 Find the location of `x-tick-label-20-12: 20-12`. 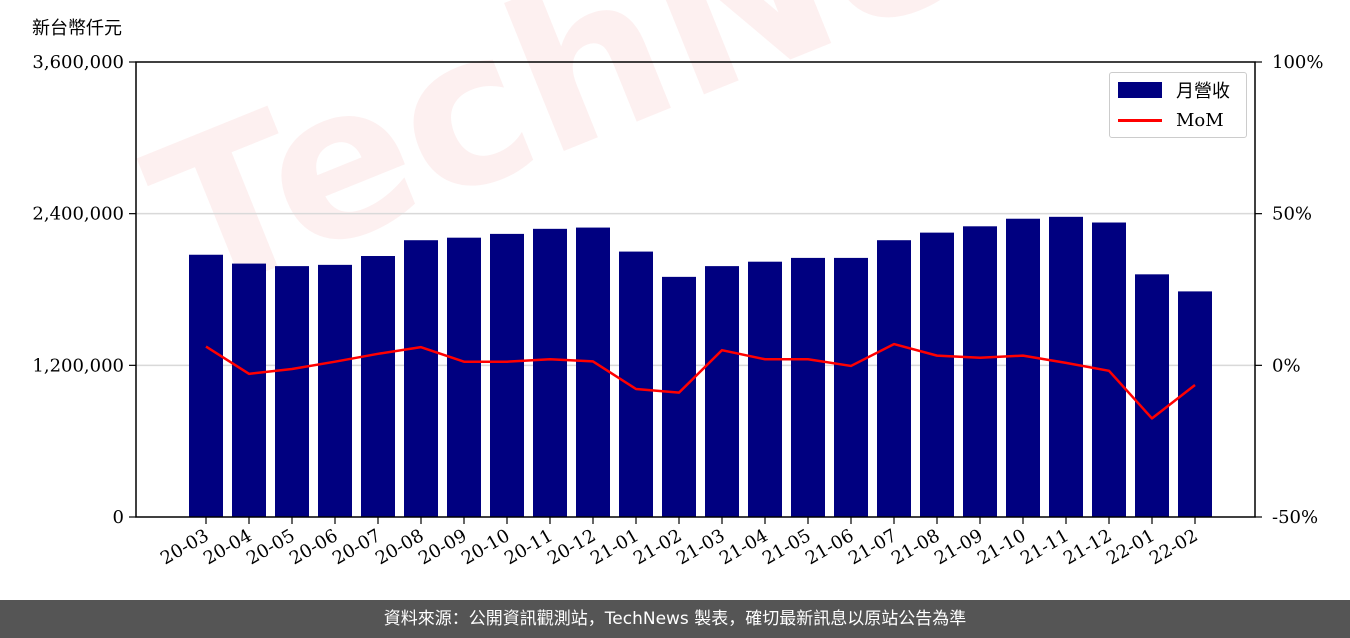

x-tick-label-20-12: 20-12 is located at coordinates (571, 547).